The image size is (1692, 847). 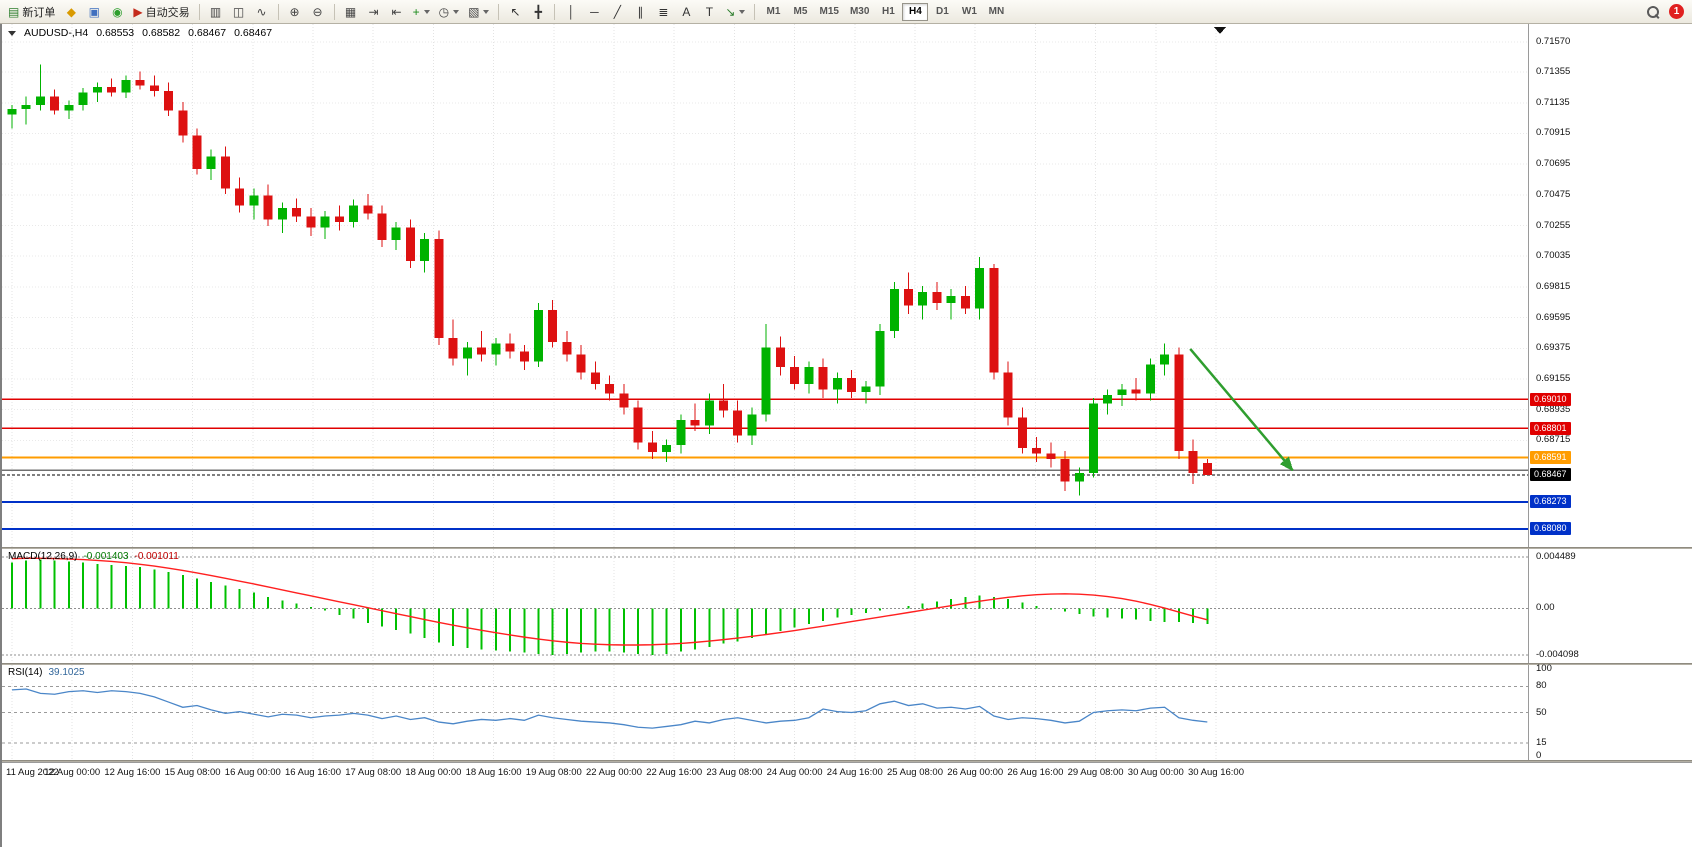 What do you see at coordinates (1035, 772) in the screenshot?
I see `time-axis-label: 26 Aug 16:00` at bounding box center [1035, 772].